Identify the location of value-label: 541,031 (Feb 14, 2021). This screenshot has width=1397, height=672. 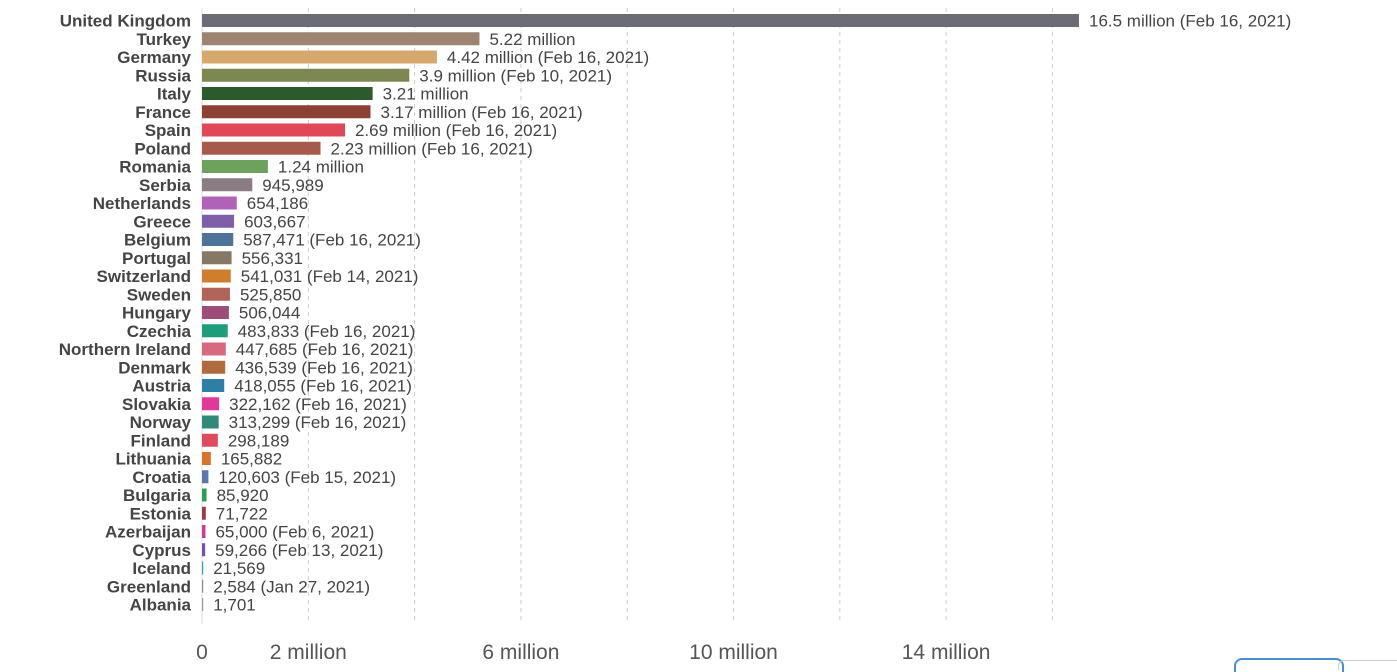
(330, 276).